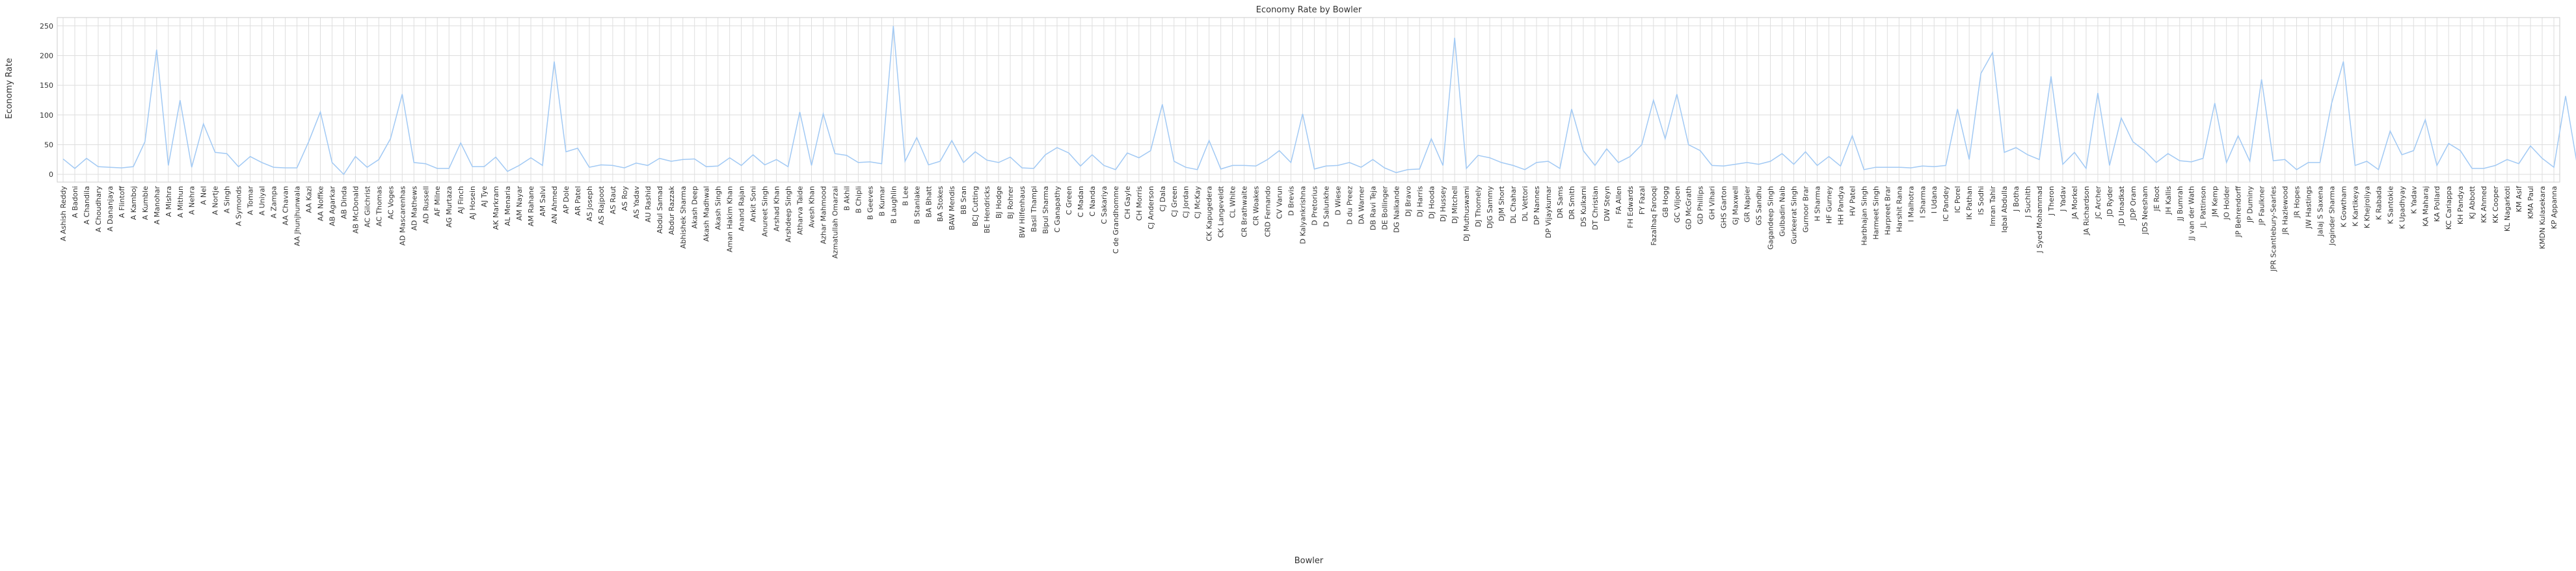  I want to click on x-tick-label: Abdur Razzak, so click(671, 210).